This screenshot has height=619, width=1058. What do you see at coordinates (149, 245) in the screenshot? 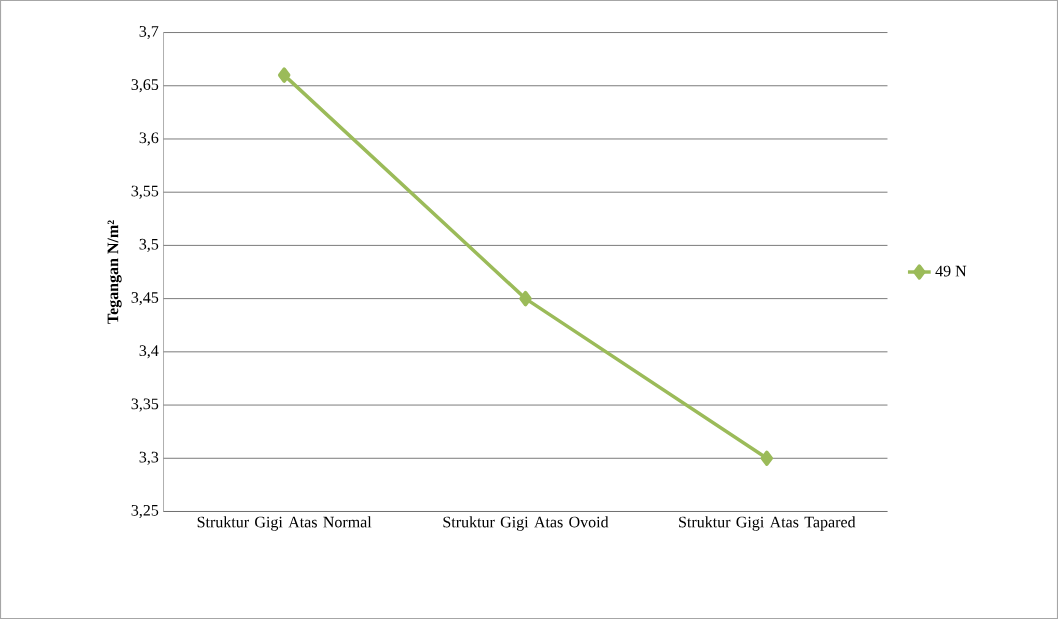
I see `y-tick-label: 3,5` at bounding box center [149, 245].